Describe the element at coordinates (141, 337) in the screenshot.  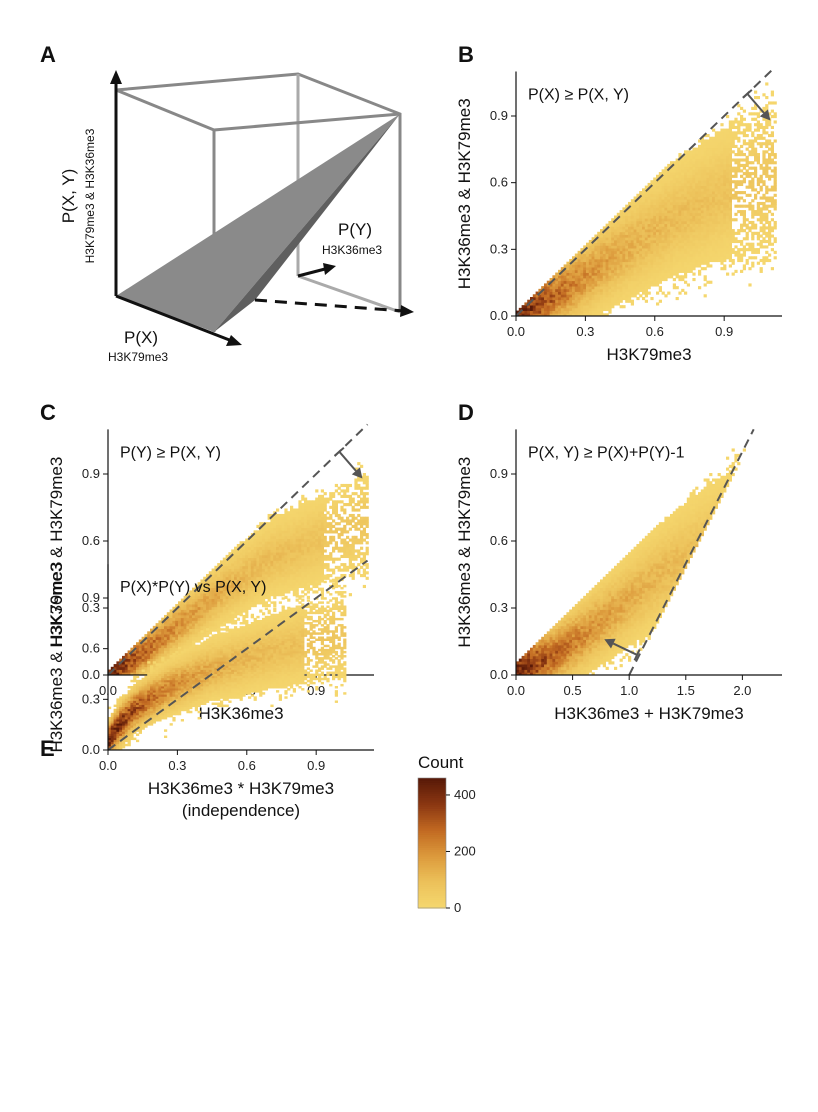
I see `axis-x-label-main: P(X)` at that location.